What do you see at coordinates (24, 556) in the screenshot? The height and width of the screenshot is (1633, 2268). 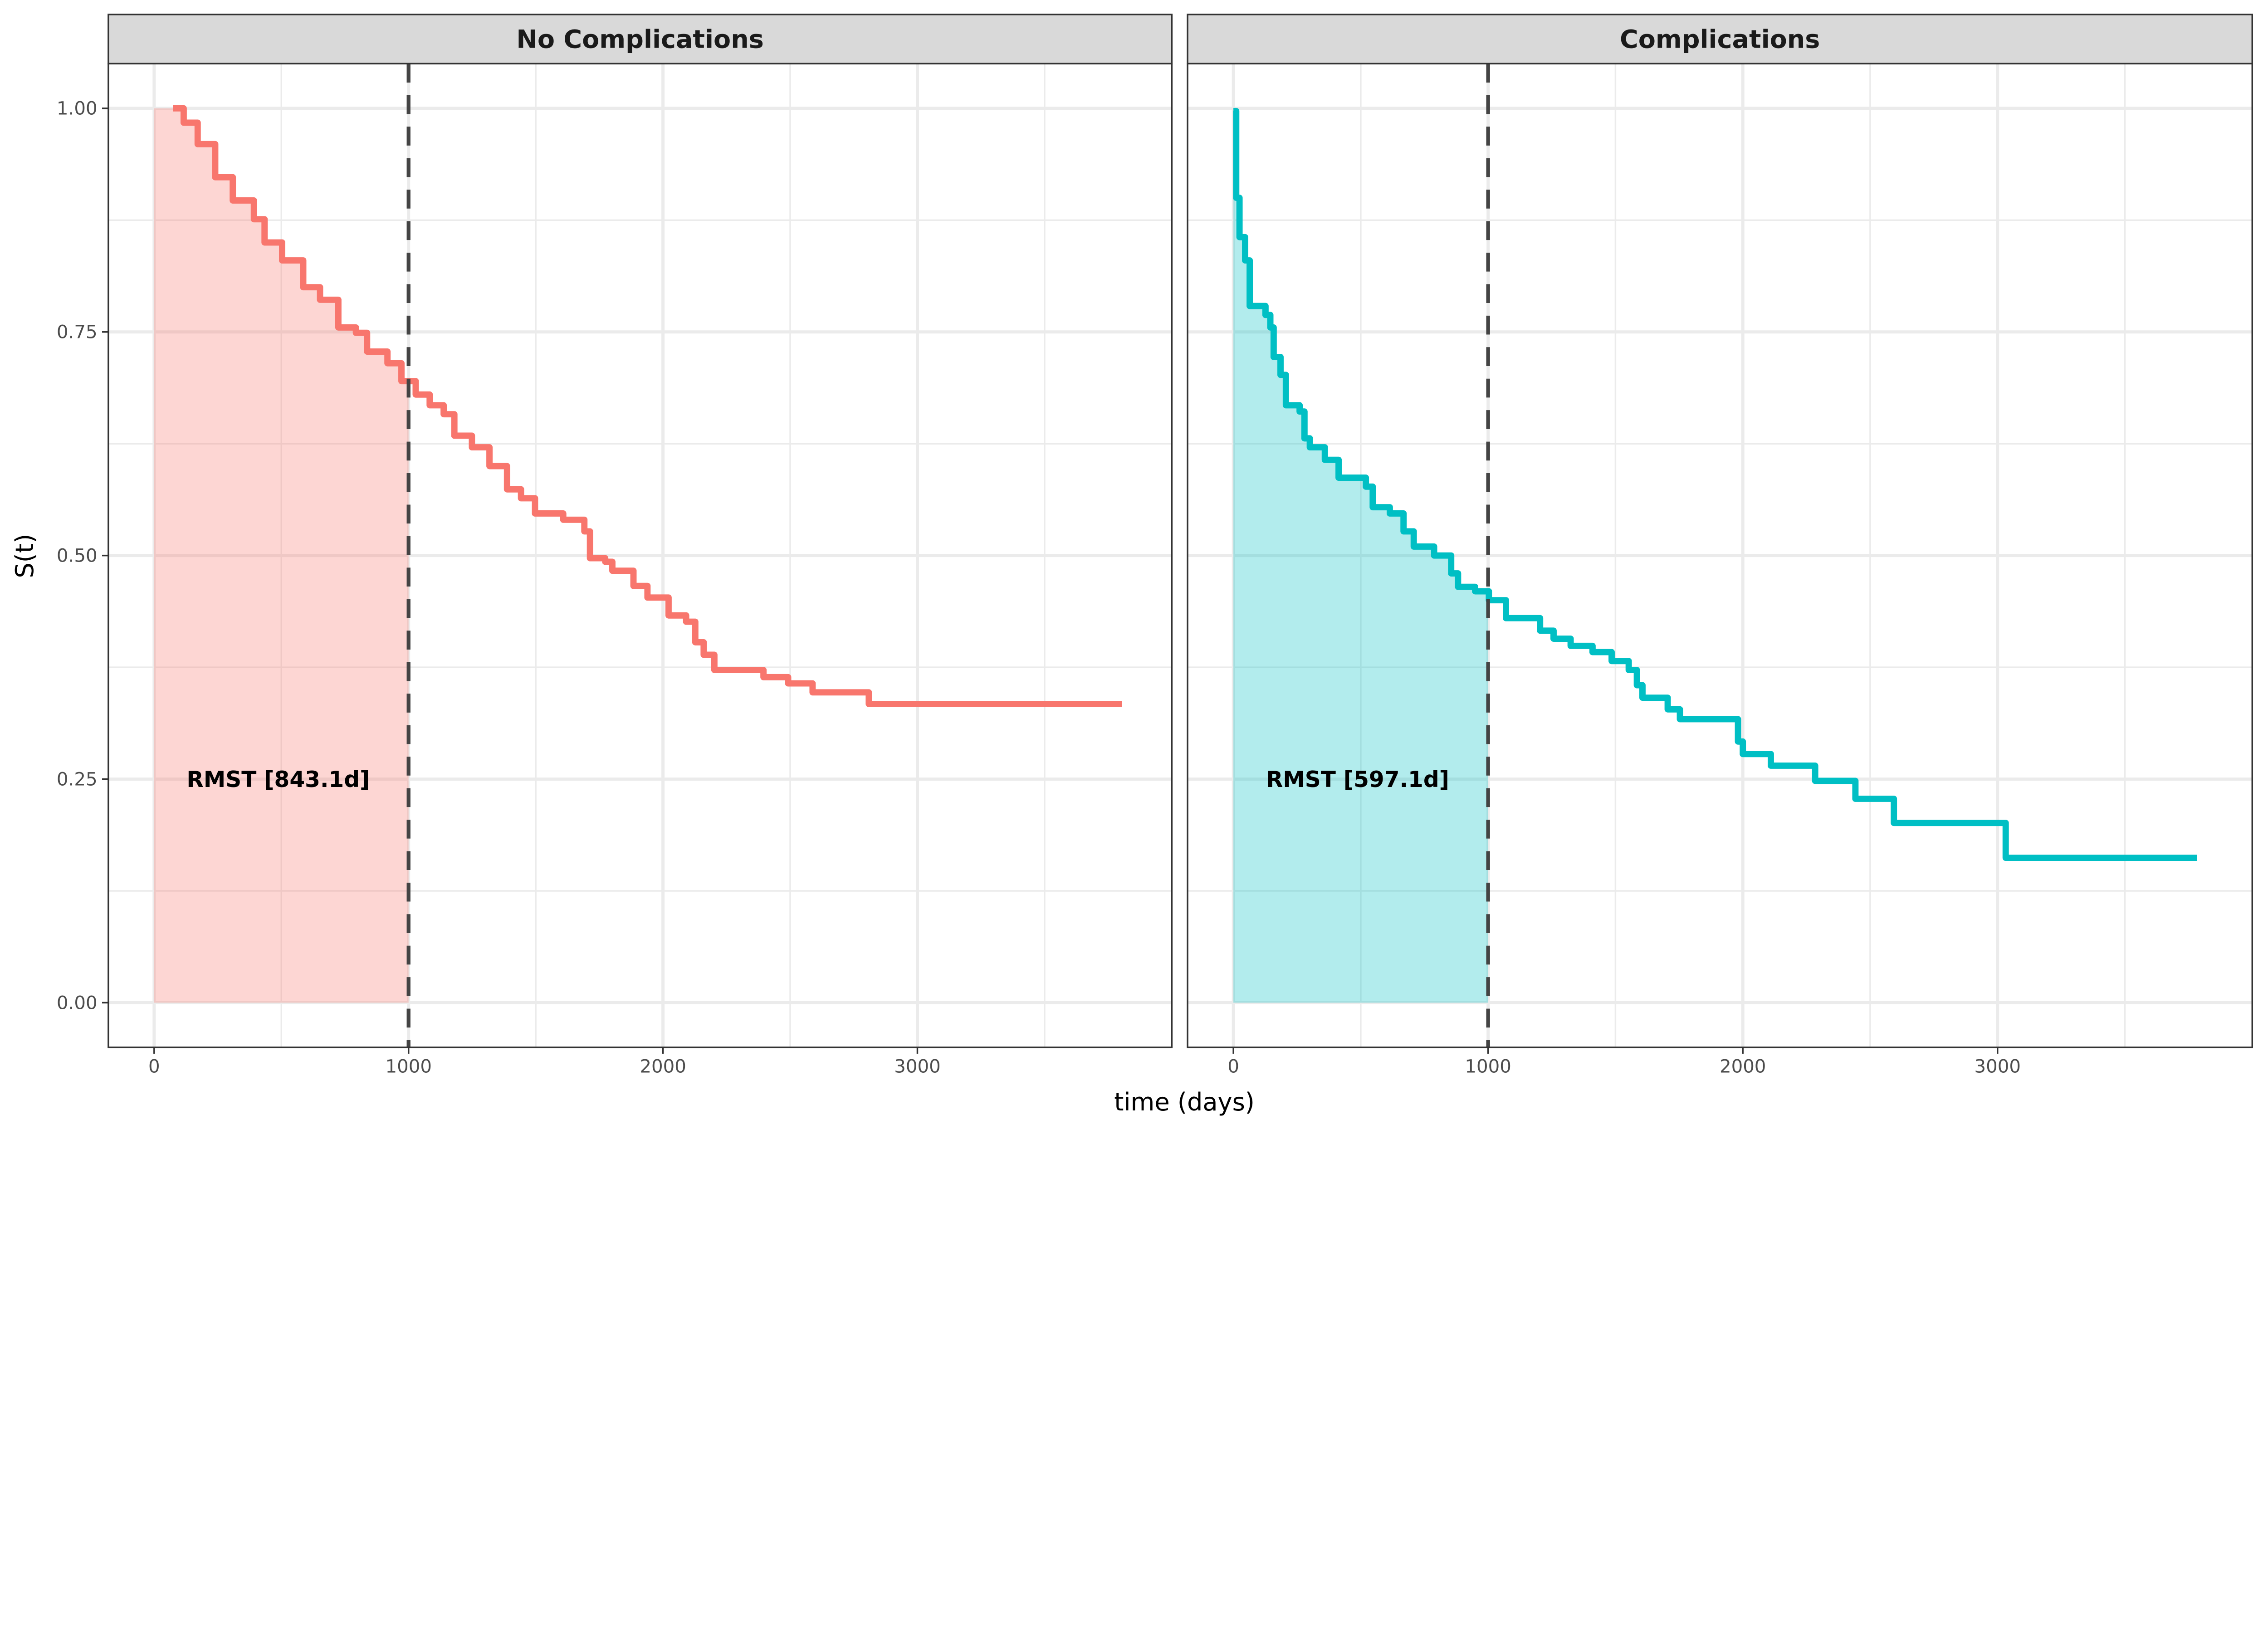 I see `y-axis-title: S(t)` at bounding box center [24, 556].